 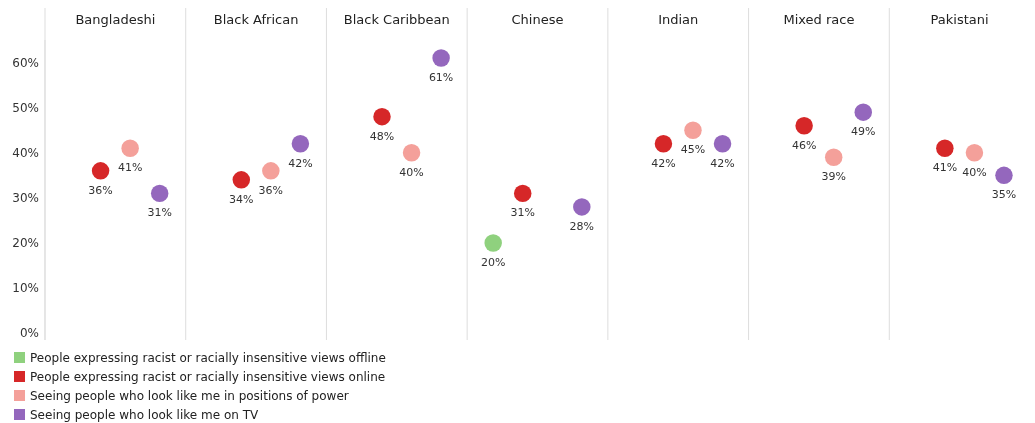 What do you see at coordinates (678, 19) in the screenshot?
I see `x-tick-label: Indian` at bounding box center [678, 19].